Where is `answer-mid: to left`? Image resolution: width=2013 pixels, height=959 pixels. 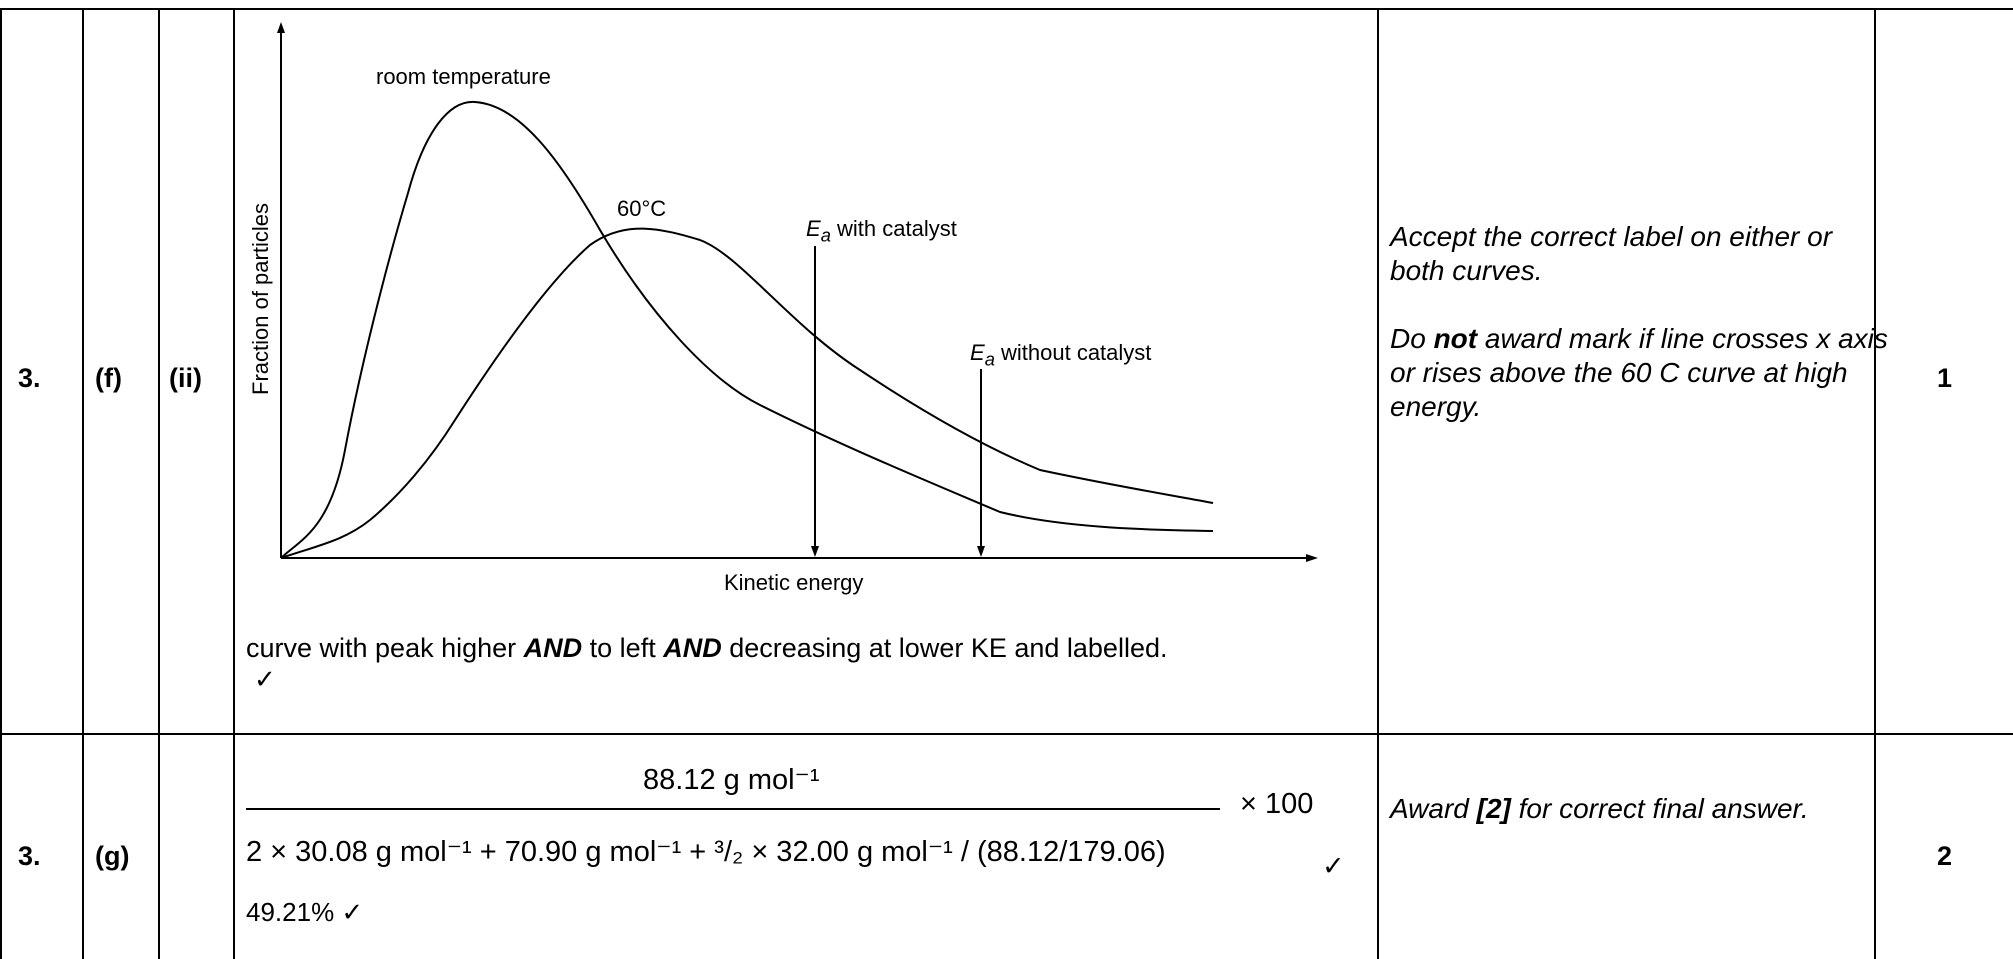 answer-mid: to left is located at coordinates (623, 648).